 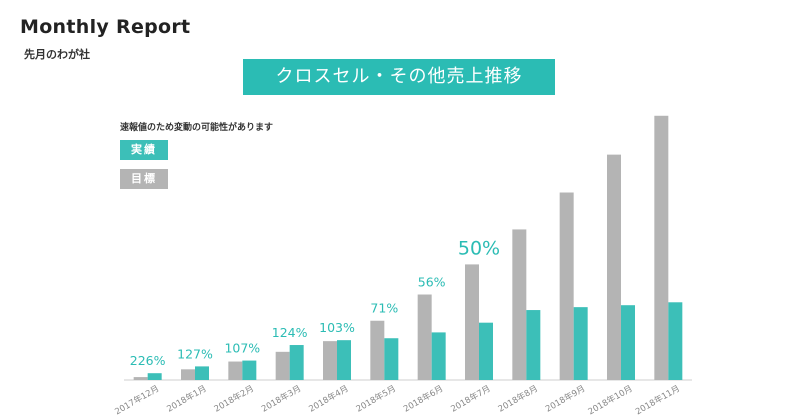 What do you see at coordinates (290, 332) in the screenshot?
I see `data-label: 124%` at bounding box center [290, 332].